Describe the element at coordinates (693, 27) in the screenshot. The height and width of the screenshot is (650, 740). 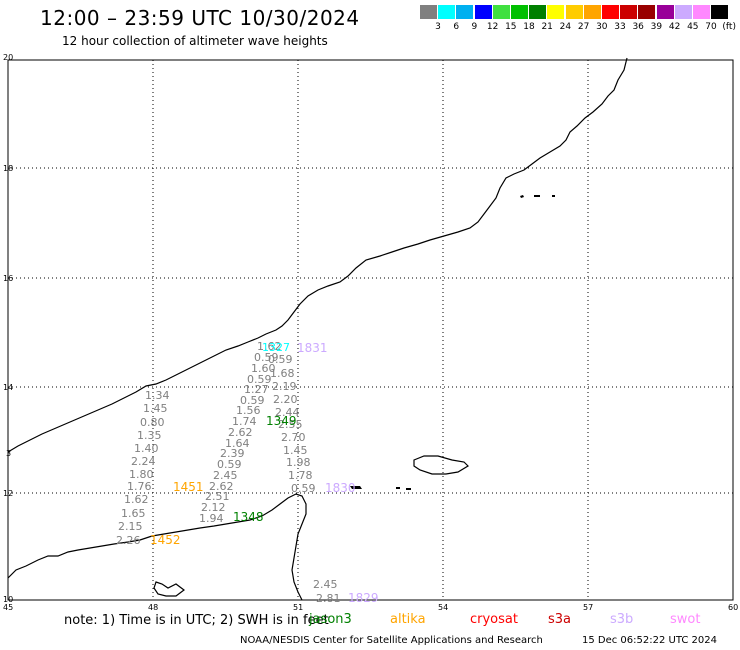
I see `legend-label: 45` at that location.